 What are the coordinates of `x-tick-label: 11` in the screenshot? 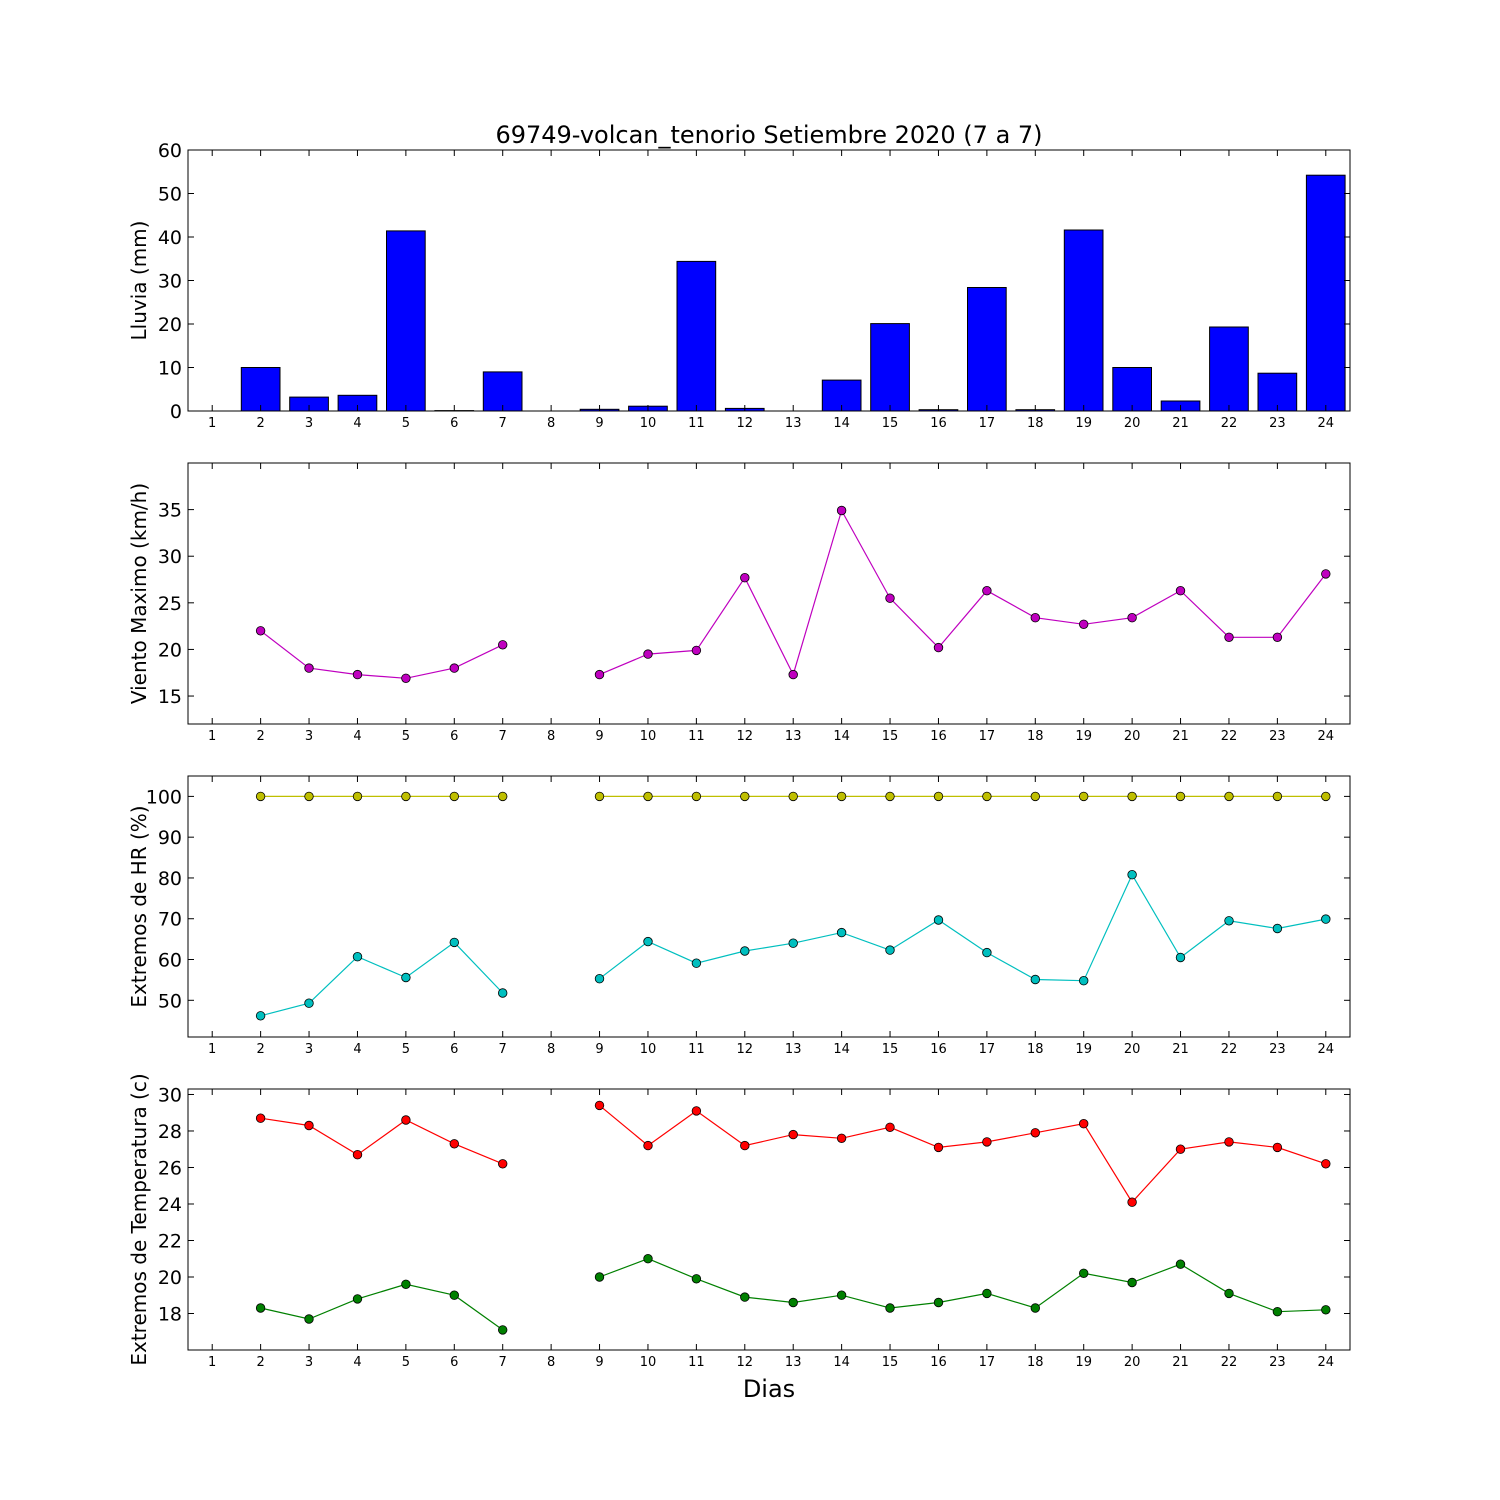 It's located at (696, 1049).